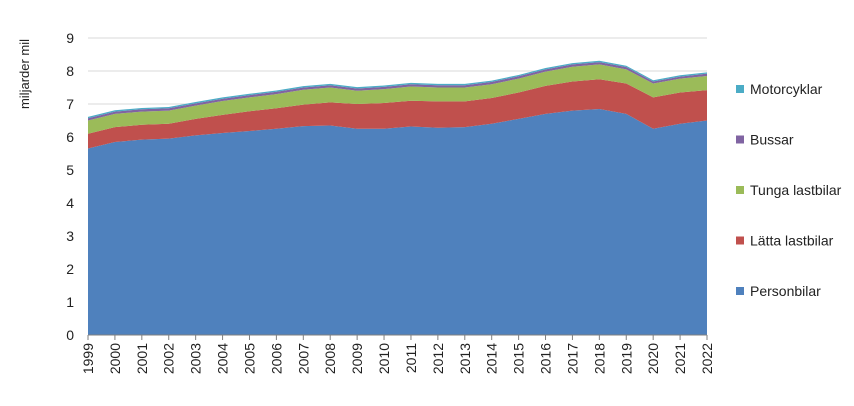 The image size is (854, 406). What do you see at coordinates (384, 358) in the screenshot?
I see `x-tick-label: 2010` at bounding box center [384, 358].